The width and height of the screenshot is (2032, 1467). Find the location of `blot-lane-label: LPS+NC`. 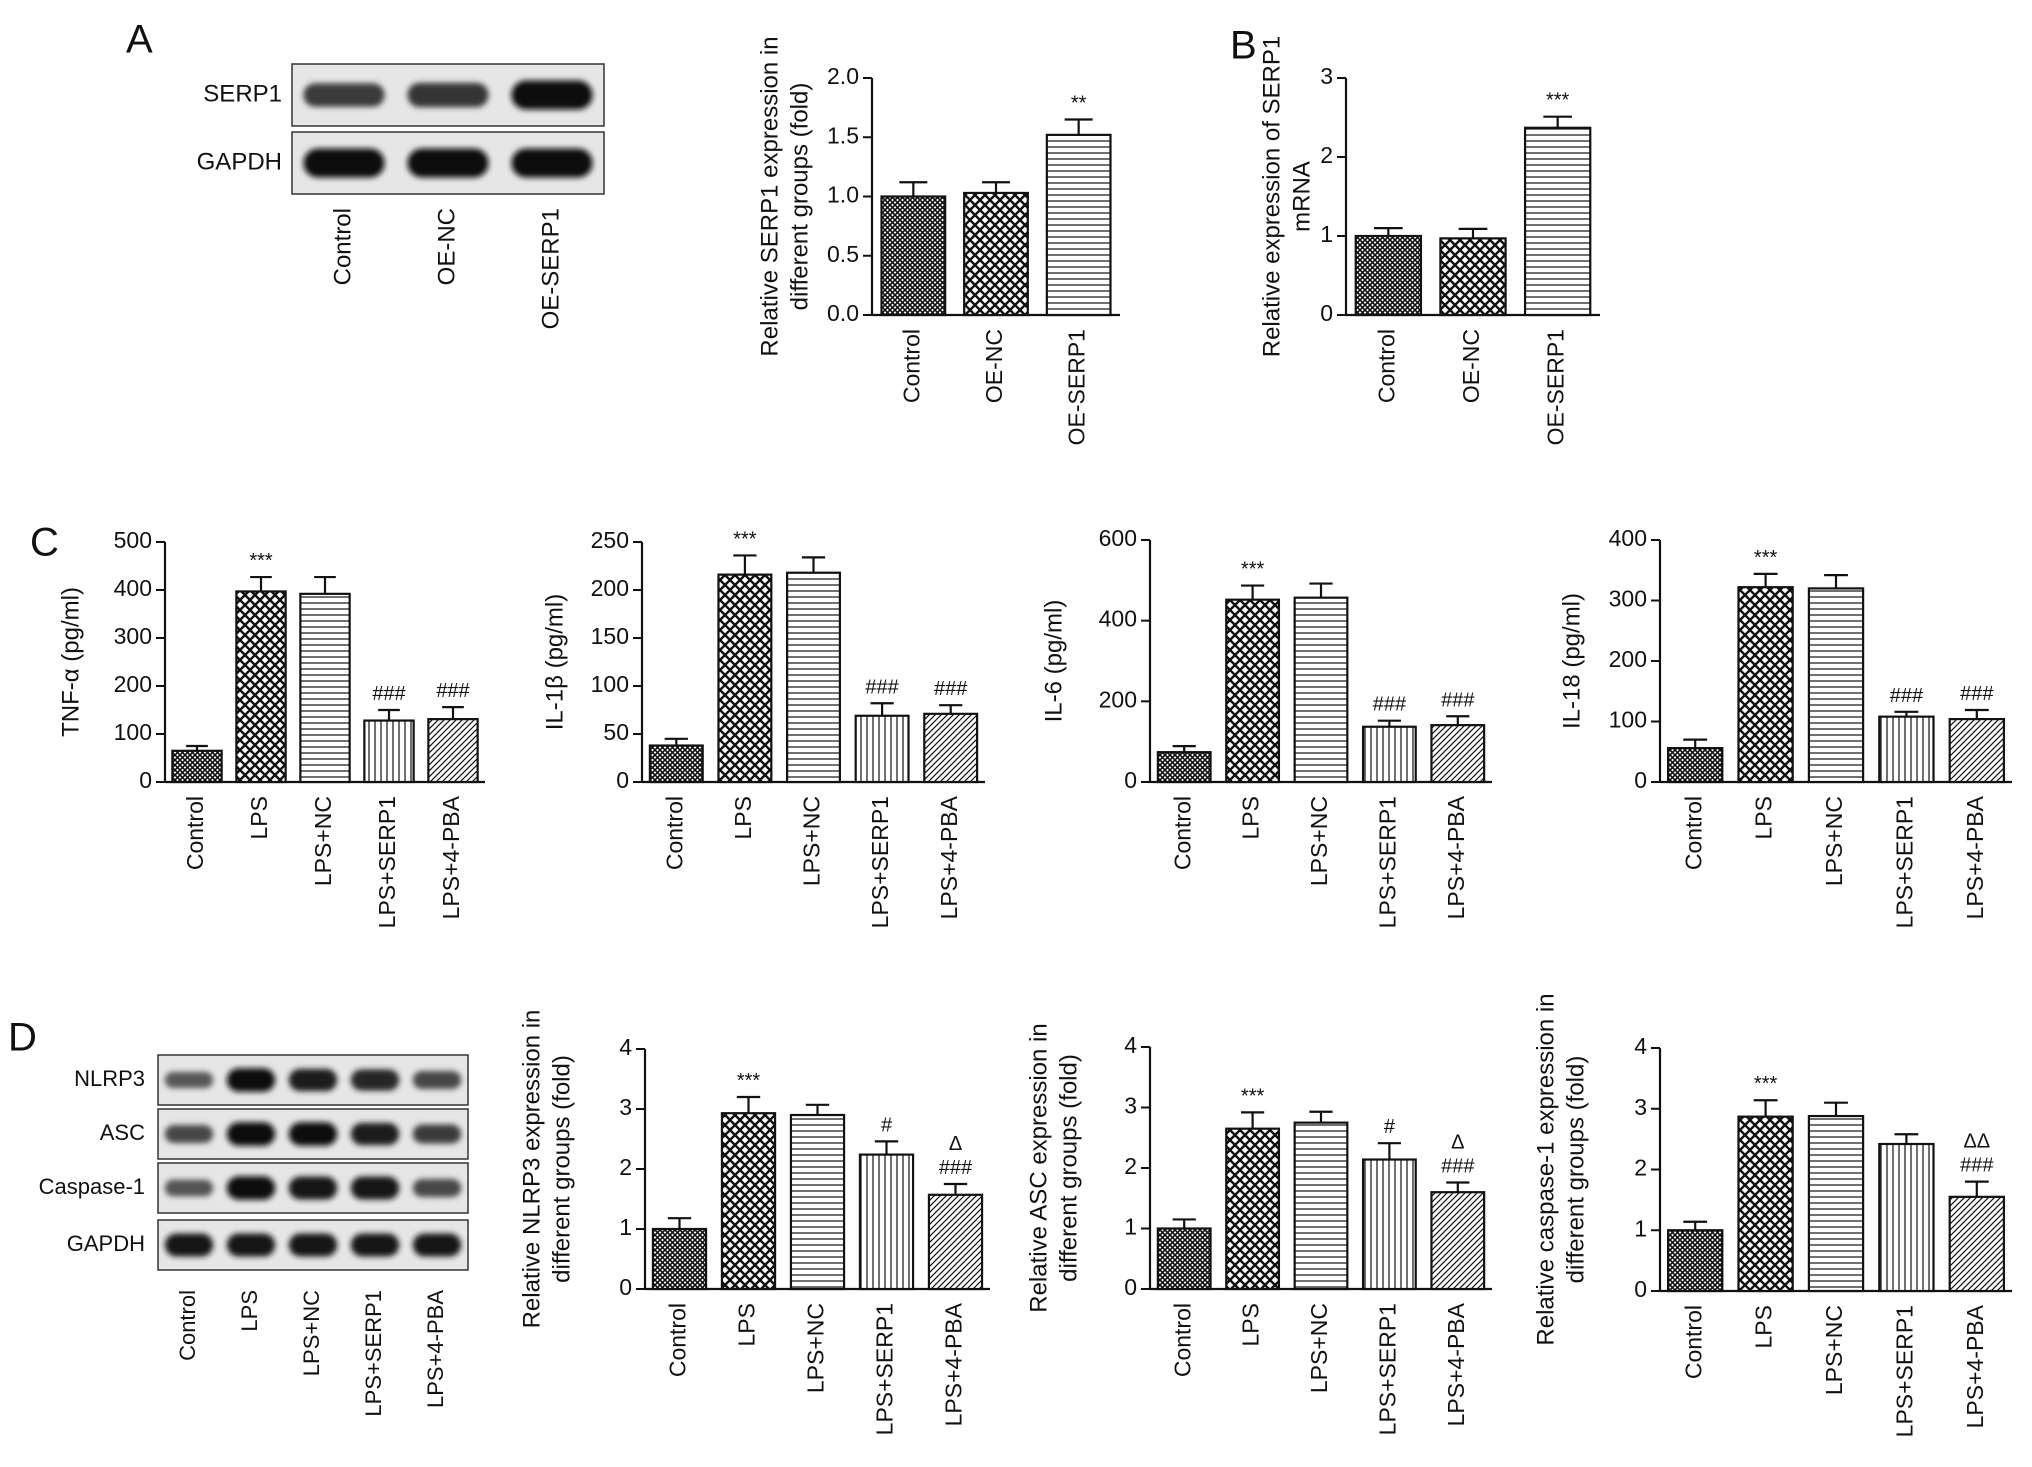

blot-lane-label: LPS+NC is located at coordinates (311, 1333).